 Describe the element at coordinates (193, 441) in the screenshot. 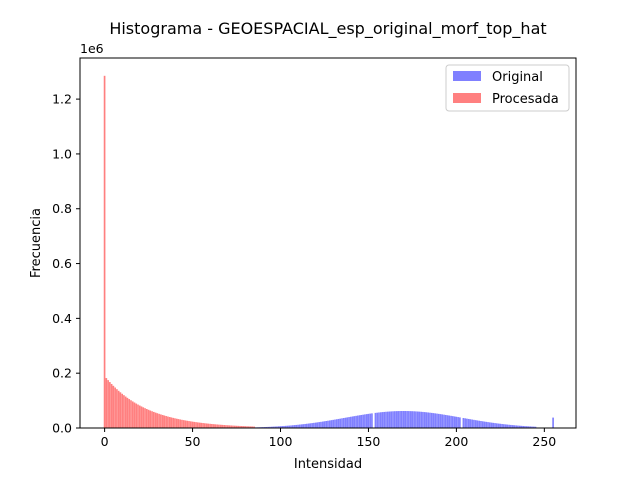

I see `x-tick-label: 50` at that location.